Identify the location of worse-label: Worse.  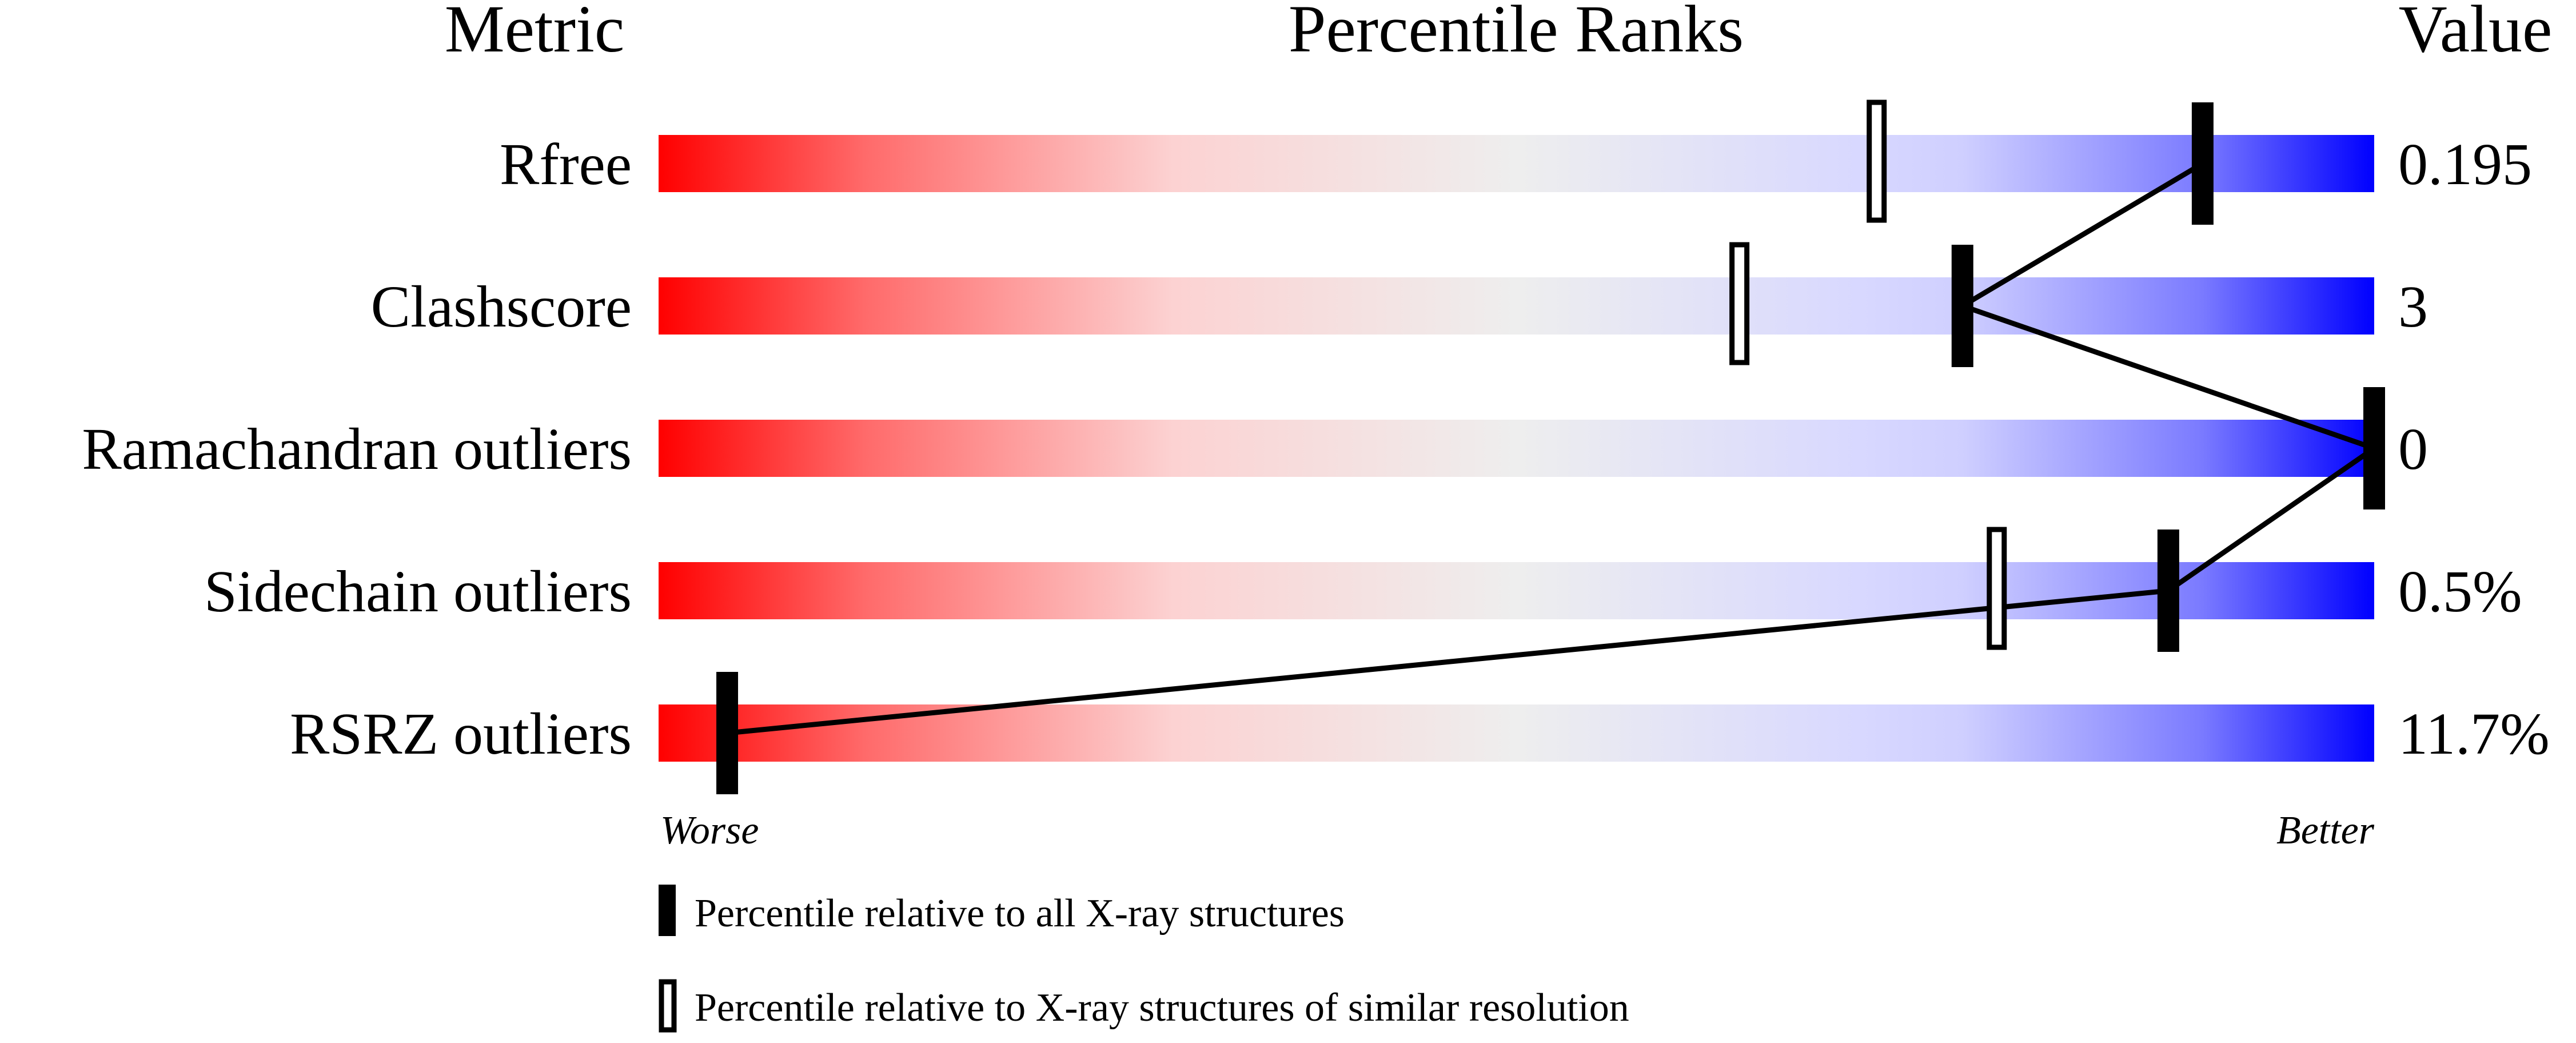
(709, 831).